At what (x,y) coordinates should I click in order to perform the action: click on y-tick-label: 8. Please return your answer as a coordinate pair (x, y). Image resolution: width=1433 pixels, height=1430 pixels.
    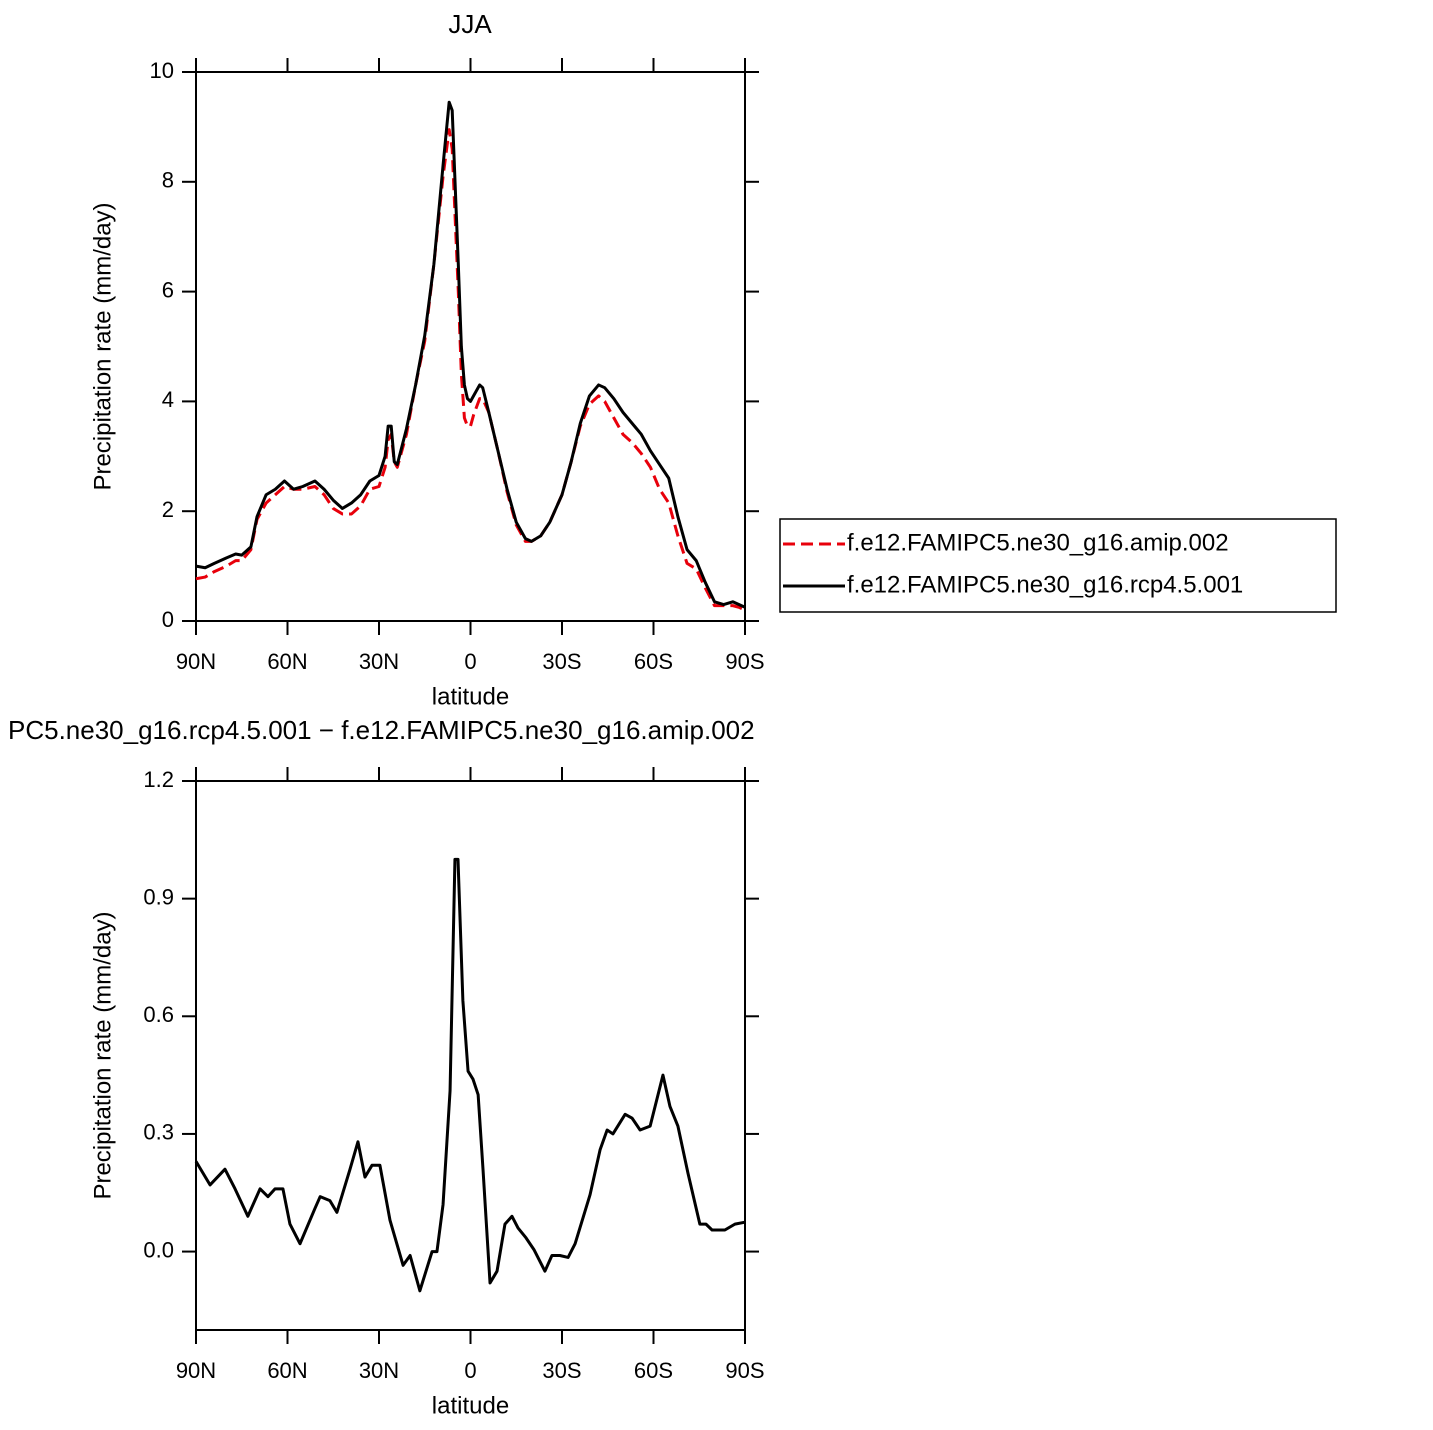
    Looking at the image, I should click on (168, 180).